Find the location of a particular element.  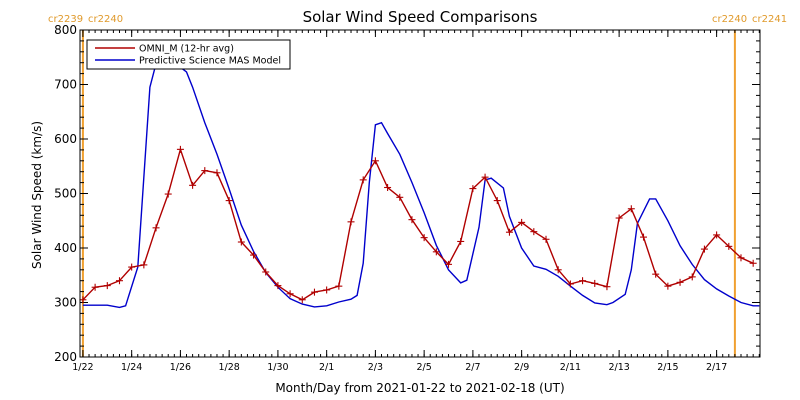

y-tick-label: 800 is located at coordinates (65, 30).